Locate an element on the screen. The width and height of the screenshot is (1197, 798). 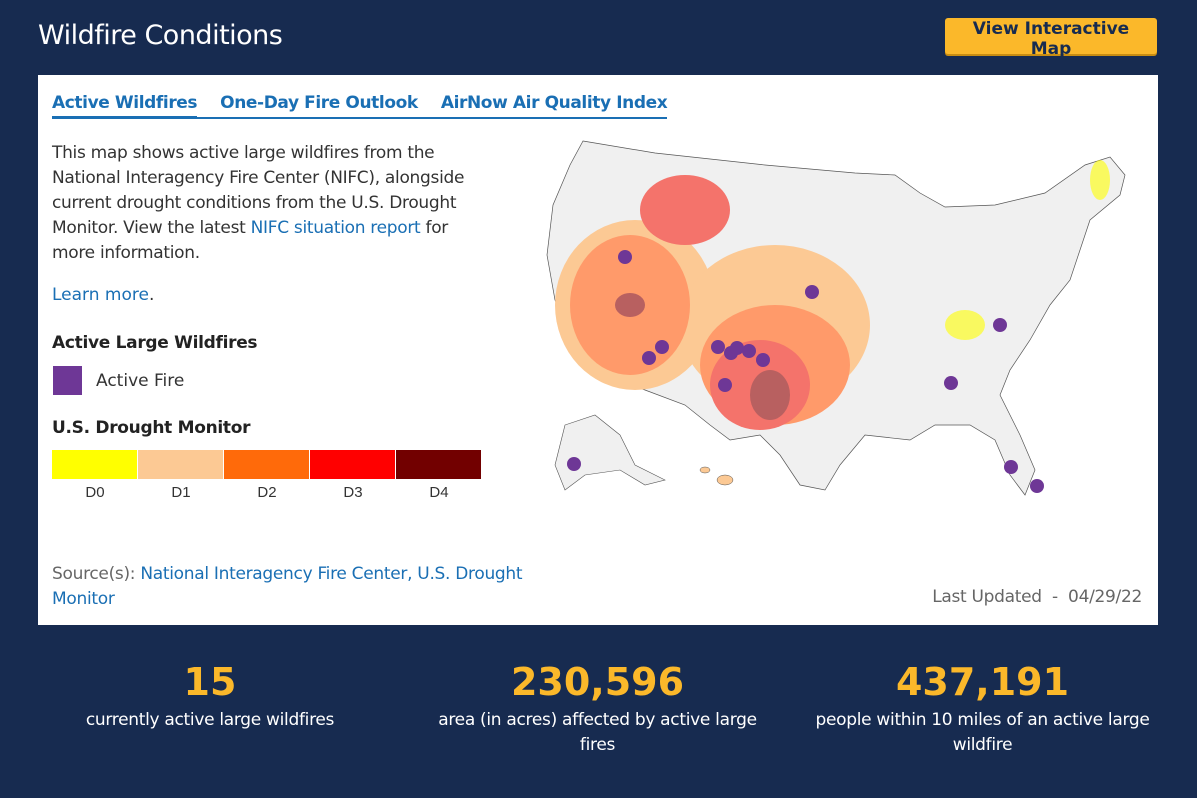
source-prefix: Source(s): is located at coordinates (96, 574).